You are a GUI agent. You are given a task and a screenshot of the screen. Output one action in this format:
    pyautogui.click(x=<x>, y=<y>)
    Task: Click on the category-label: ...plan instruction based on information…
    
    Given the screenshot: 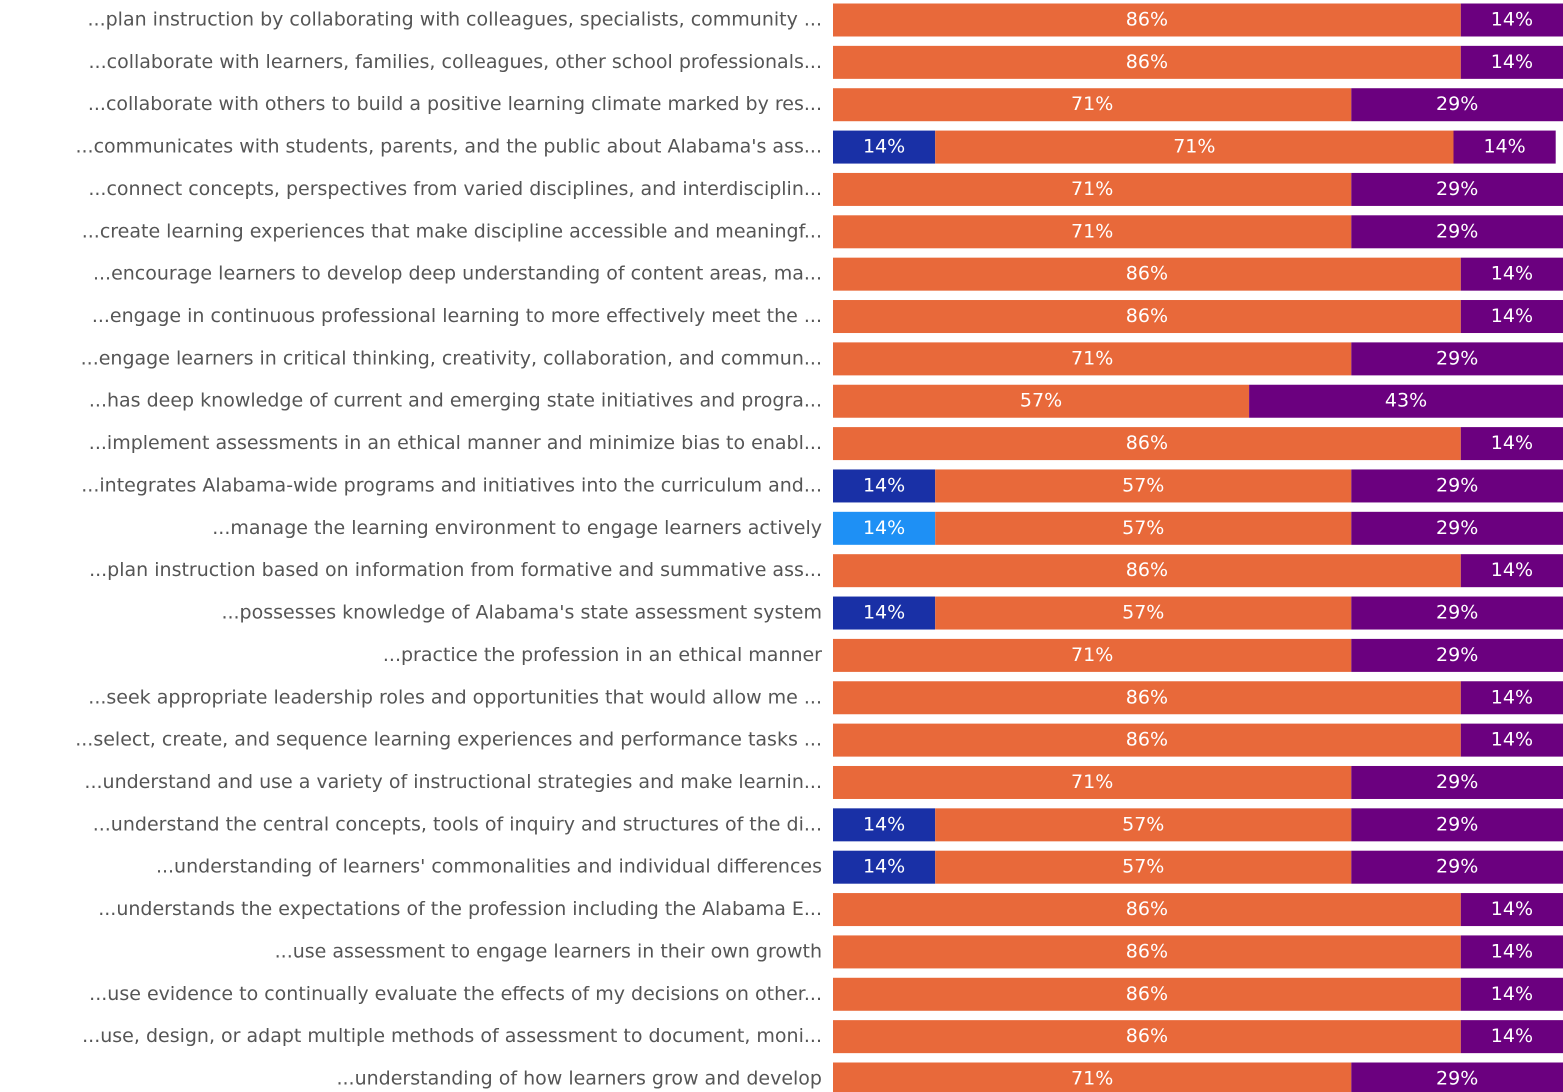 What is the action you would take?
    pyautogui.click(x=455, y=570)
    